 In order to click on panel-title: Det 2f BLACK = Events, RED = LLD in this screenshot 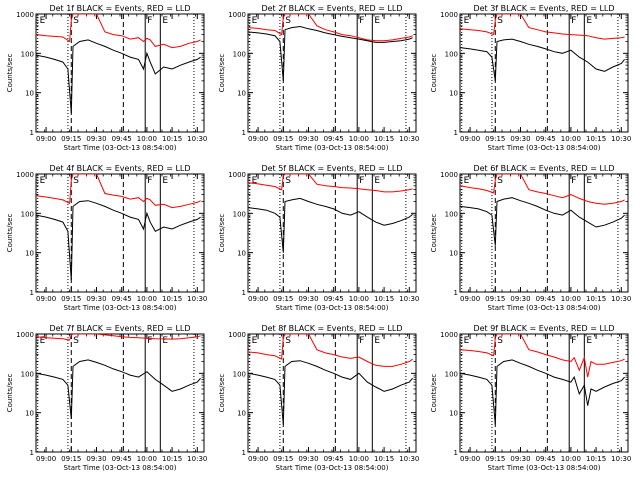, I will do `click(331, 8)`.